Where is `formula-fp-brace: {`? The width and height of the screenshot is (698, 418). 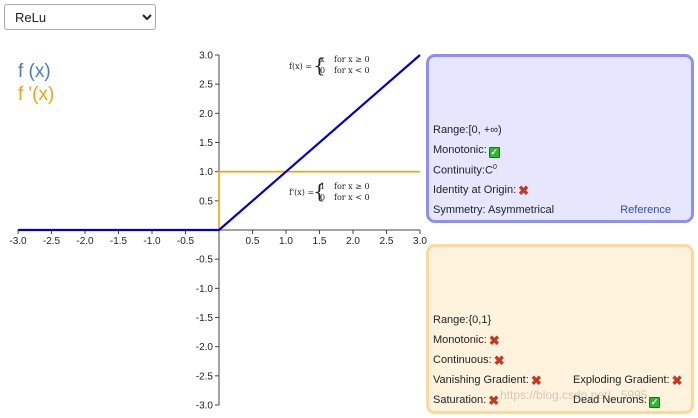
formula-fp-brace: { is located at coordinates (319, 191).